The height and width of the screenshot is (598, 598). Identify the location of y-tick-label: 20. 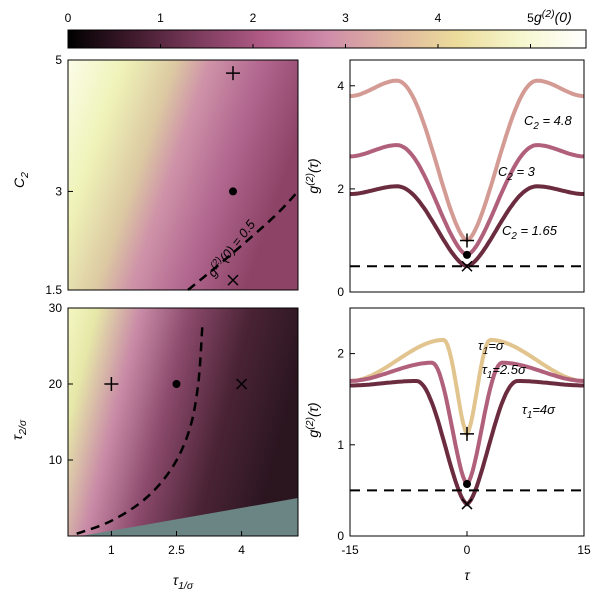
(56, 384).